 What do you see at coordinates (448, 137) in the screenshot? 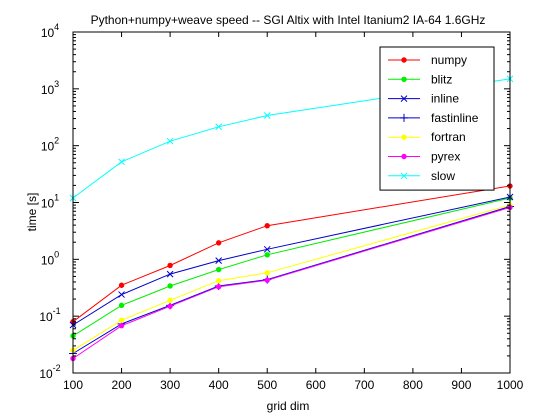
I see `legend-label: fortran` at bounding box center [448, 137].